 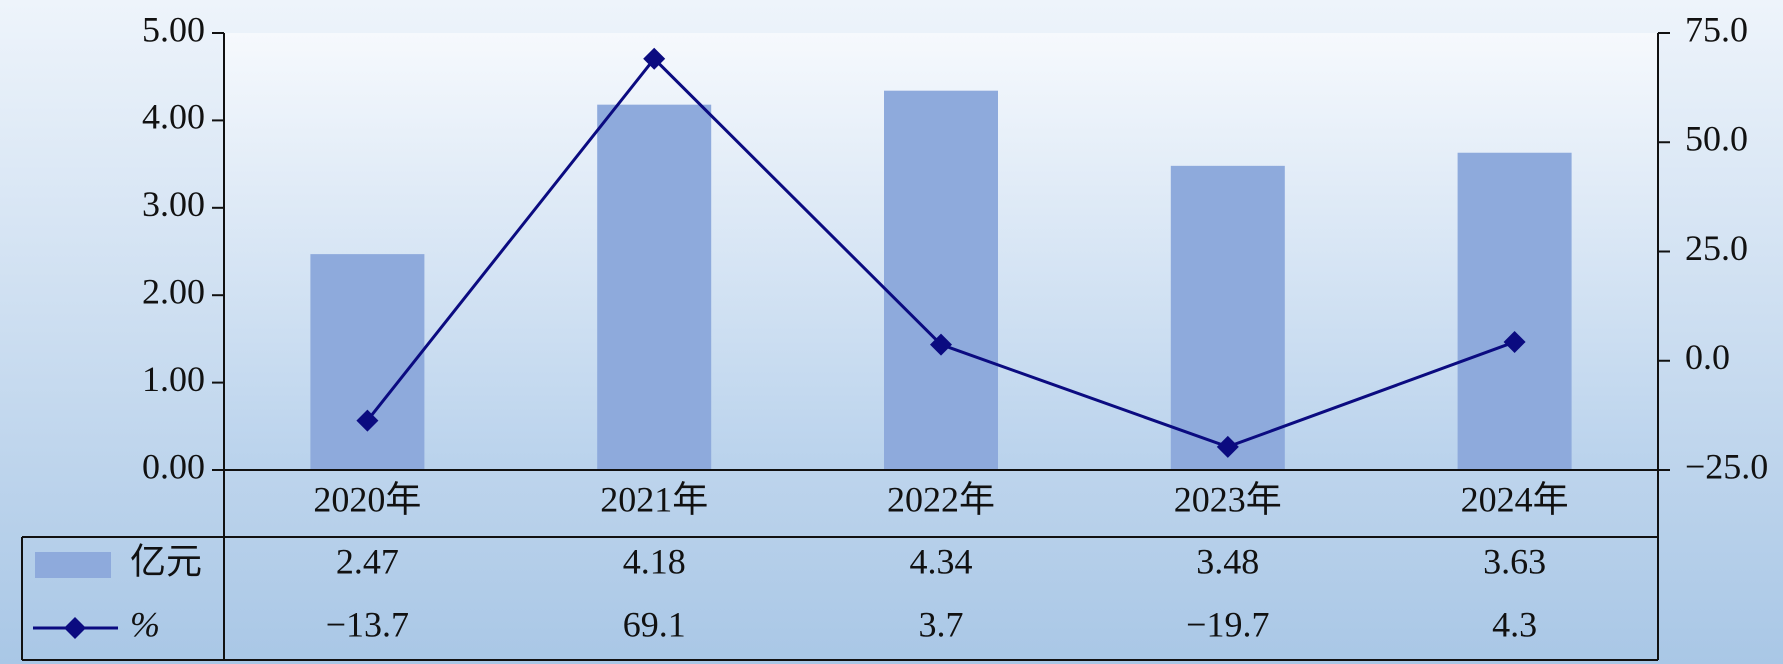 I want to click on y2-tick-label: 0.0, so click(x=1707, y=357).